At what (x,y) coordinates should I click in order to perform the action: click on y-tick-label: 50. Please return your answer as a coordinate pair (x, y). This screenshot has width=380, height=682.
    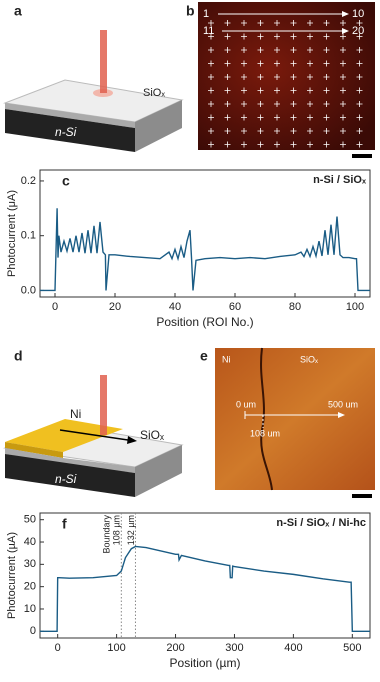
    Looking at the image, I should click on (30, 520).